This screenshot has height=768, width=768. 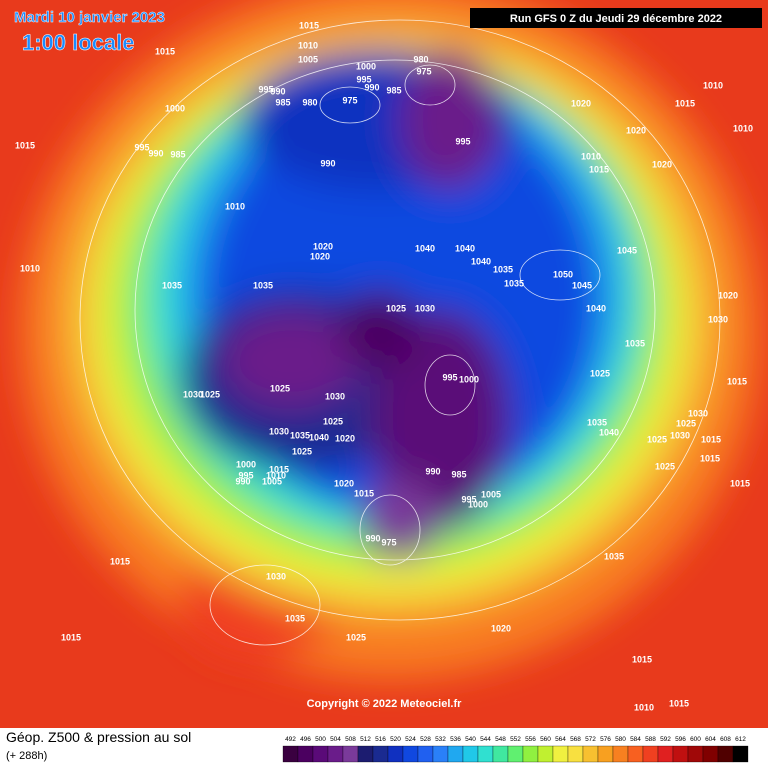 I want to click on colorbar-label: 528, so click(x=425, y=739).